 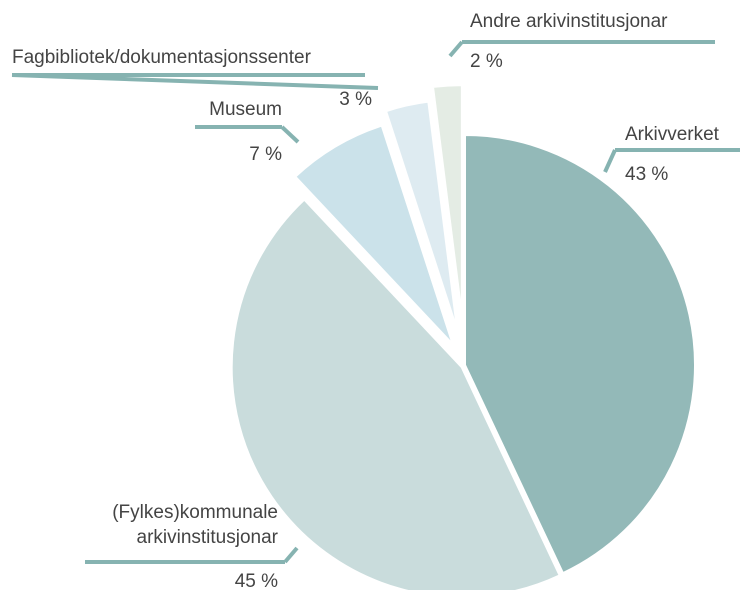 What do you see at coordinates (195, 525) in the screenshot?
I see `slice-label: (Fylkes)kommunale arkivinstitusjonar` at bounding box center [195, 525].